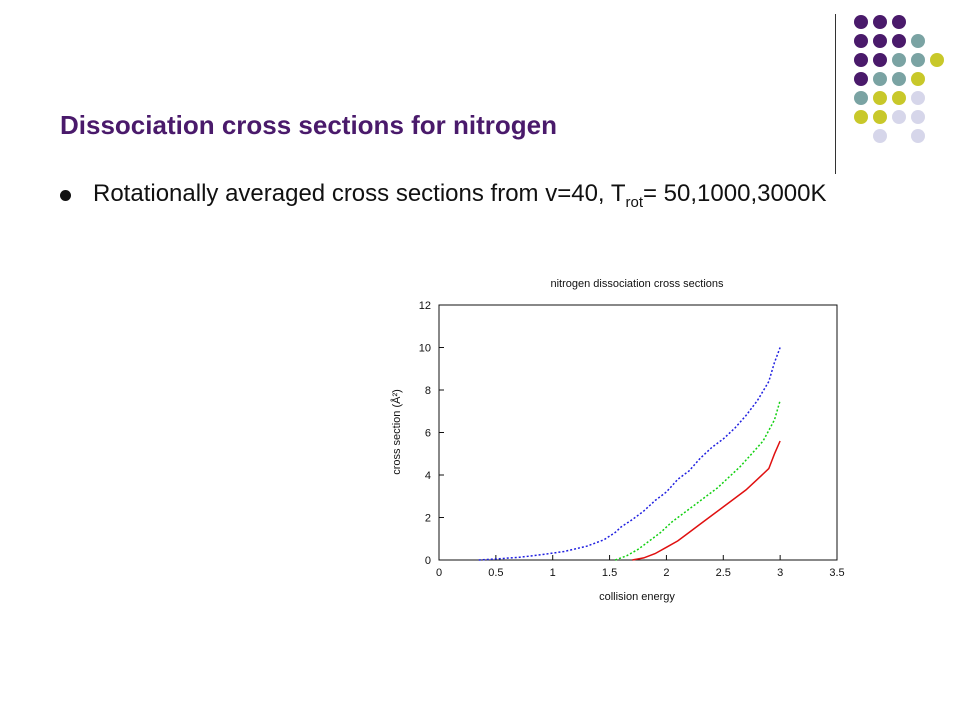 This screenshot has height=720, width=960. I want to click on y-tick-label: 2, so click(428, 519).